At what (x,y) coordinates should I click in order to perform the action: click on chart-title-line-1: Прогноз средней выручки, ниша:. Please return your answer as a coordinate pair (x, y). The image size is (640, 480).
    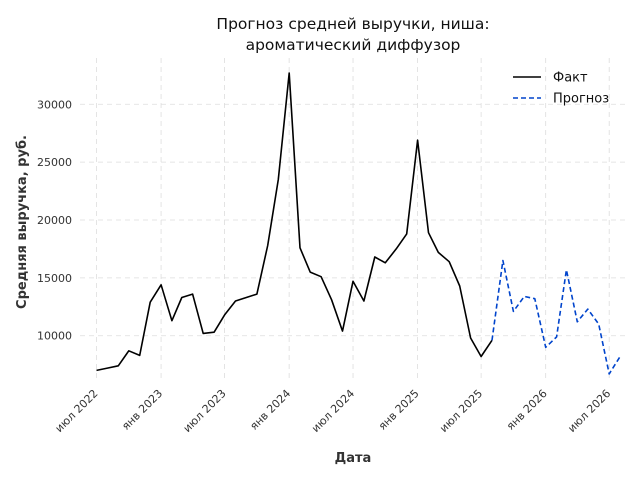
    Looking at the image, I should click on (352, 24).